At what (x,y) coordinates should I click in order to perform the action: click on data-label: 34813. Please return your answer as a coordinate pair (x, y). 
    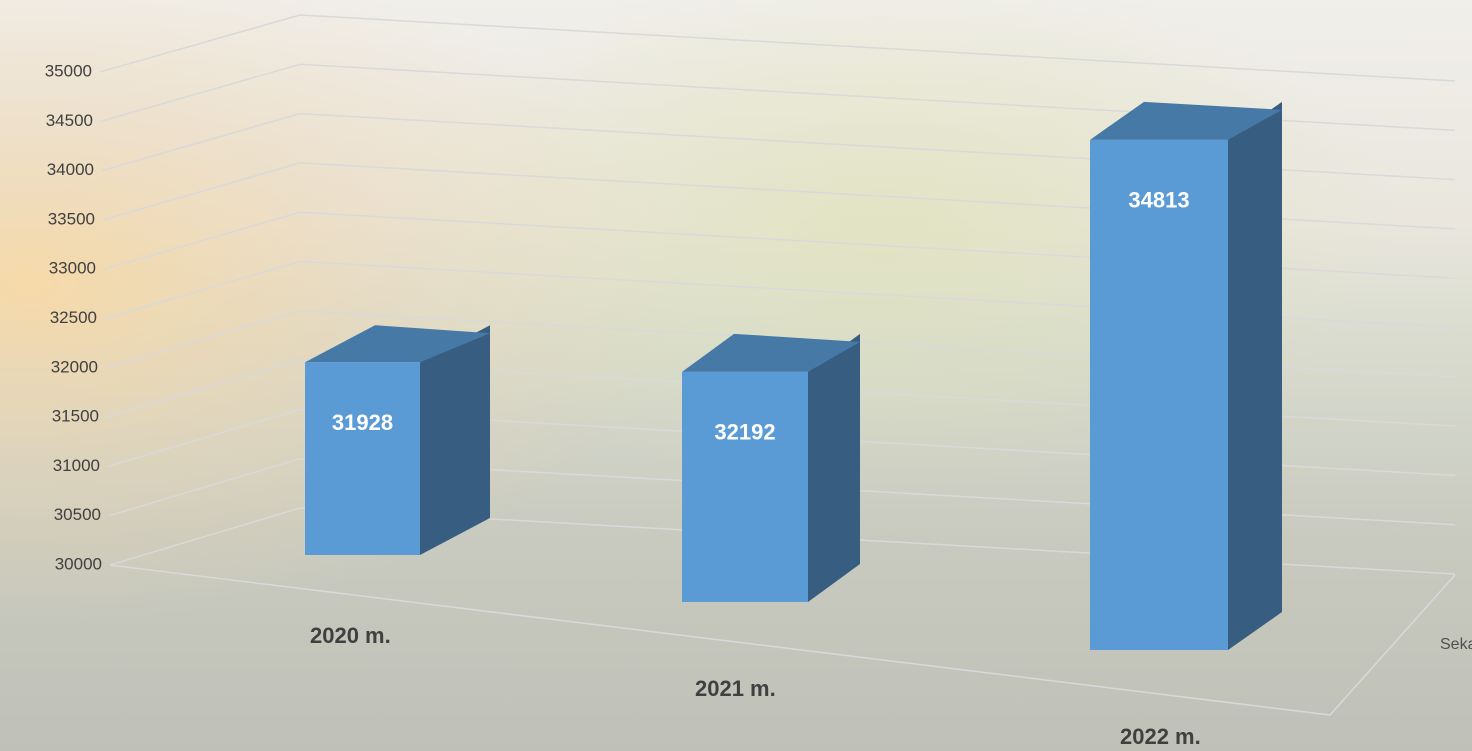
    Looking at the image, I should click on (1158, 200).